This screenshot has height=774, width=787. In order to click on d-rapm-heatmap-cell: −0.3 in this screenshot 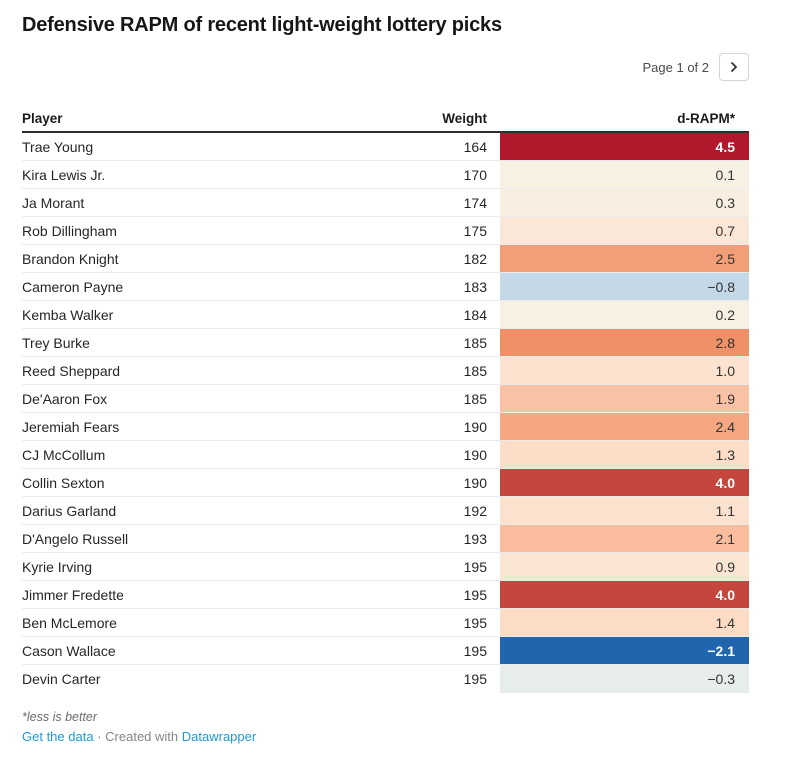, I will do `click(624, 679)`.